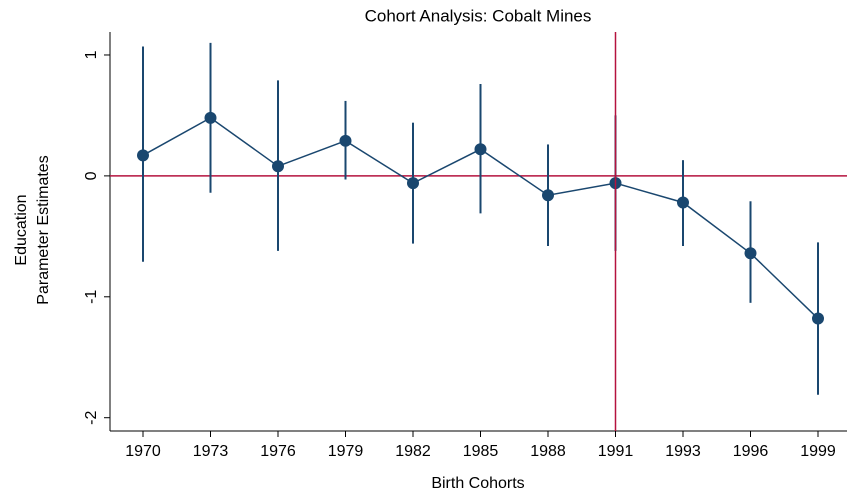 This screenshot has width=847, height=496. Describe the element at coordinates (91, 417) in the screenshot. I see `y-tick-label: -2` at that location.